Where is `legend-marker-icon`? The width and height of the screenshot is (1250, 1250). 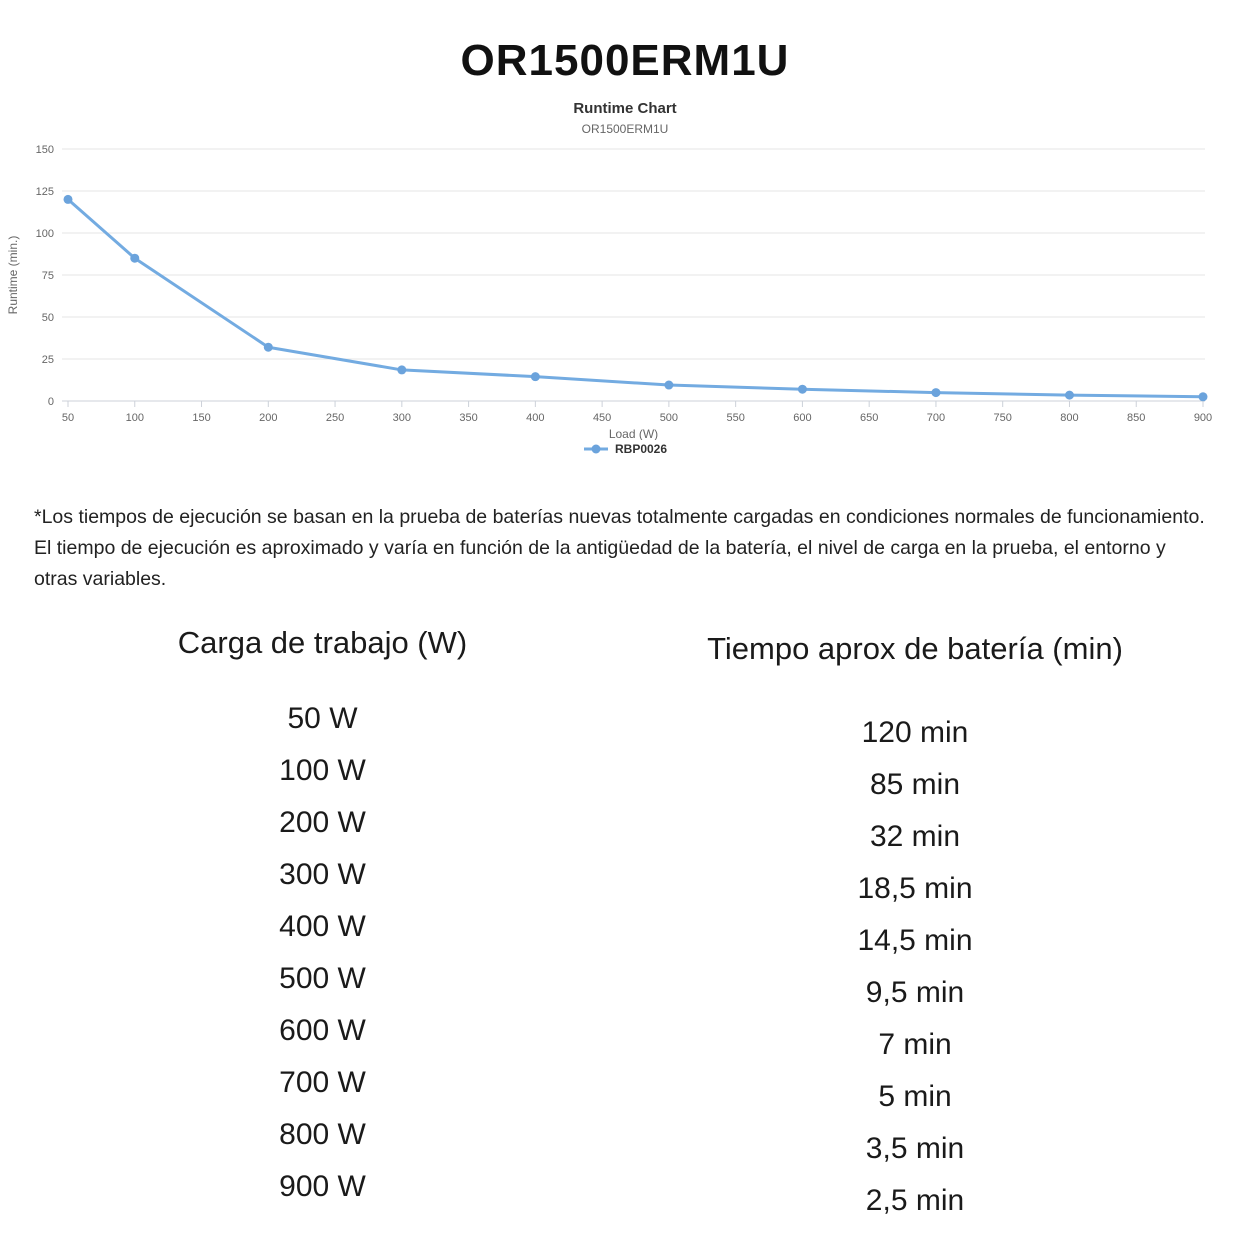 legend-marker-icon is located at coordinates (595, 449).